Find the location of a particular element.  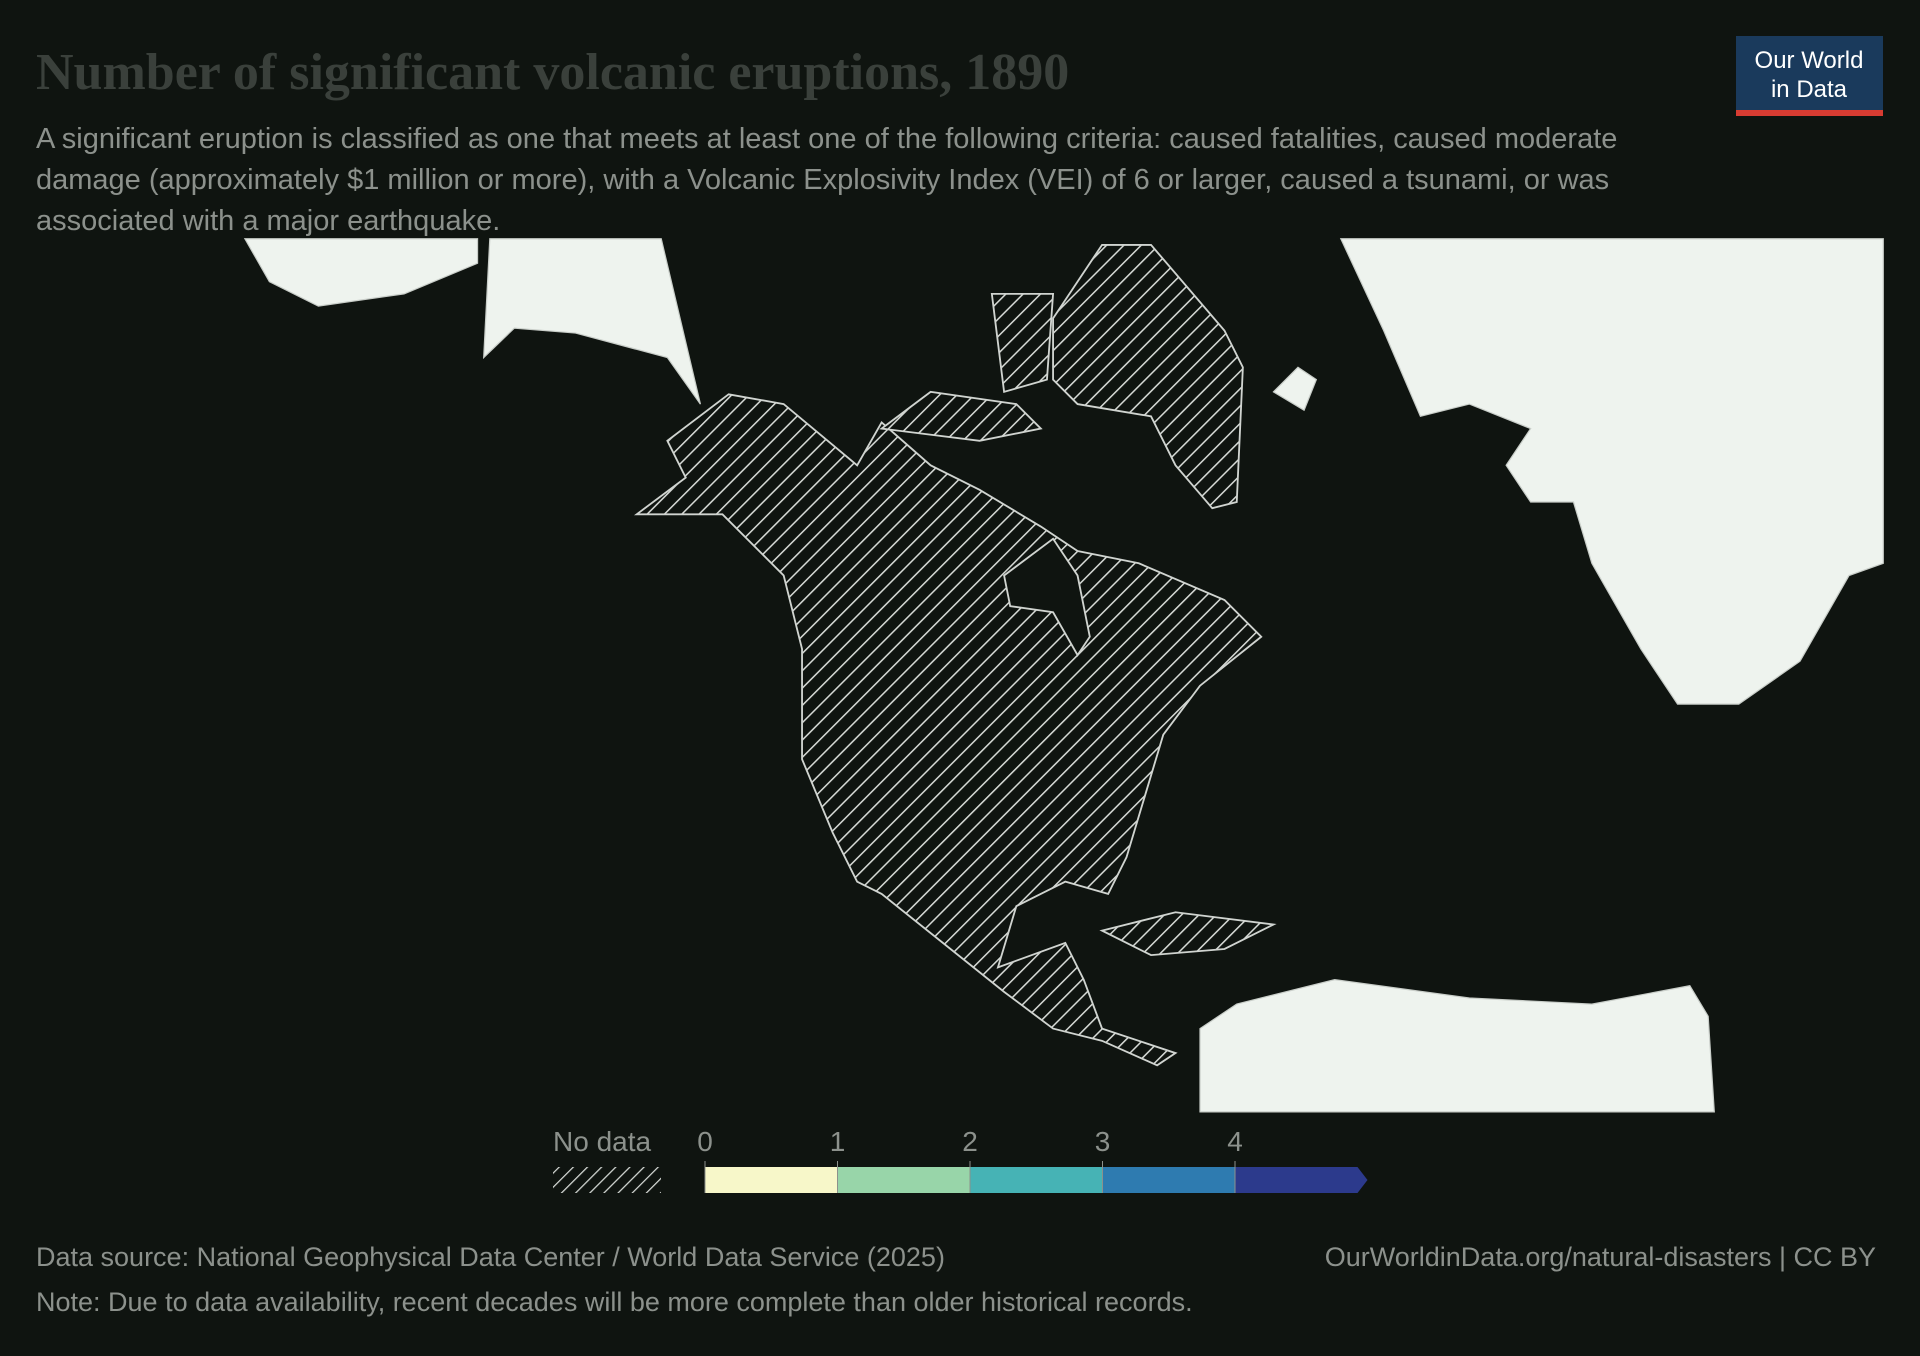

logo-bar is located at coordinates (1809, 113).